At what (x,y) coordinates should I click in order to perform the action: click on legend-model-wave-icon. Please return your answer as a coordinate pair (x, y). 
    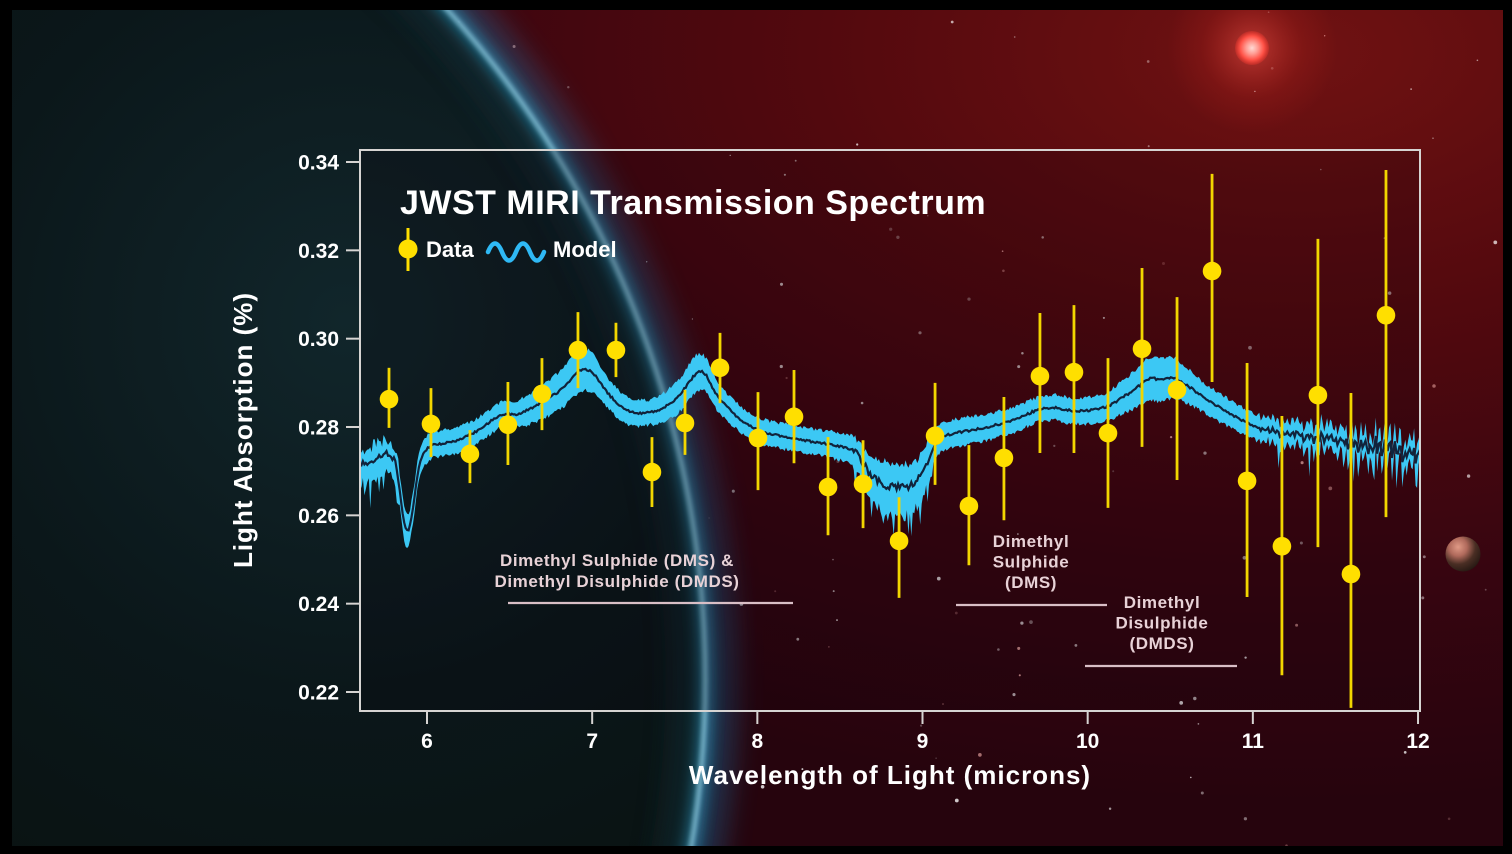
    Looking at the image, I should click on (516, 252).